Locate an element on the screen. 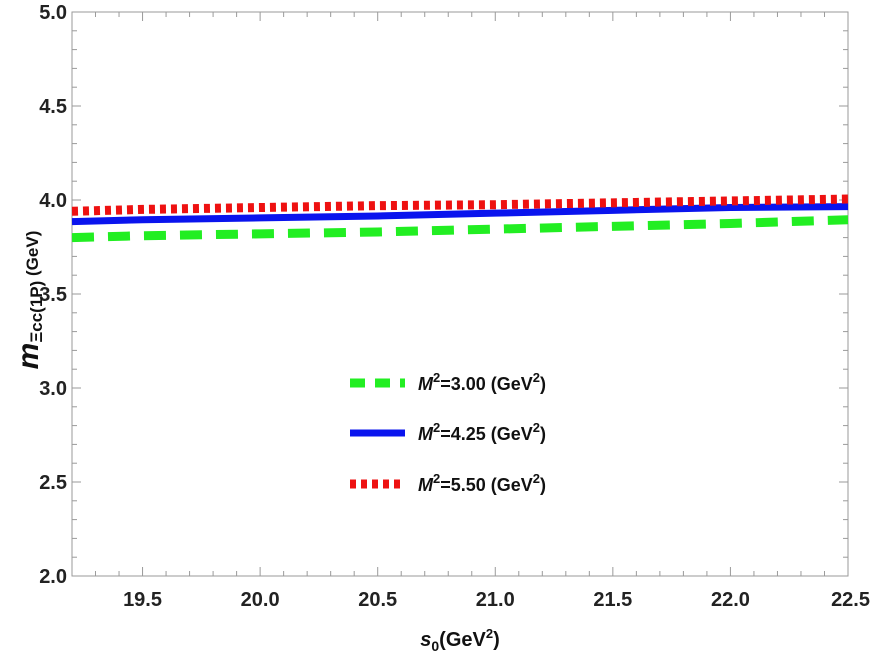 This screenshot has height=654, width=872. x-tick-label: 21.5 is located at coordinates (612, 600).